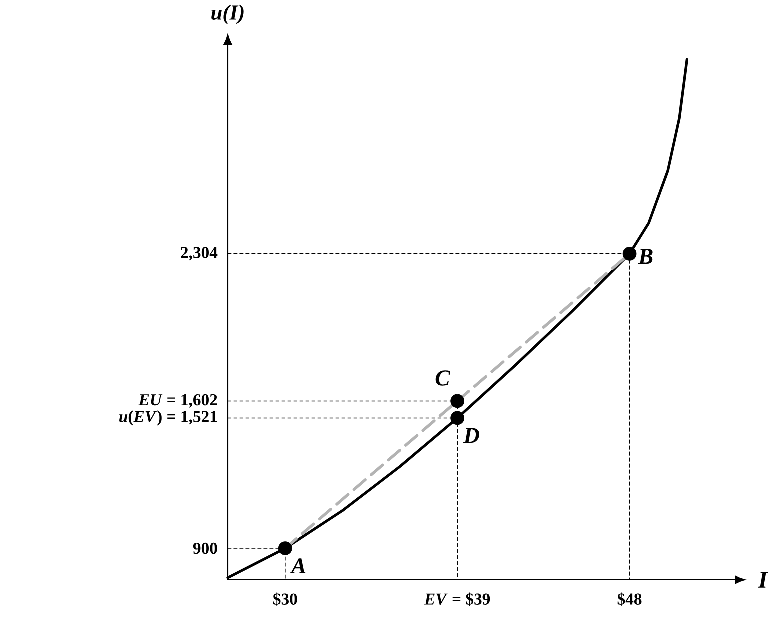 The width and height of the screenshot is (770, 621). Describe the element at coordinates (443, 378) in the screenshot. I see `annotation: C` at that location.